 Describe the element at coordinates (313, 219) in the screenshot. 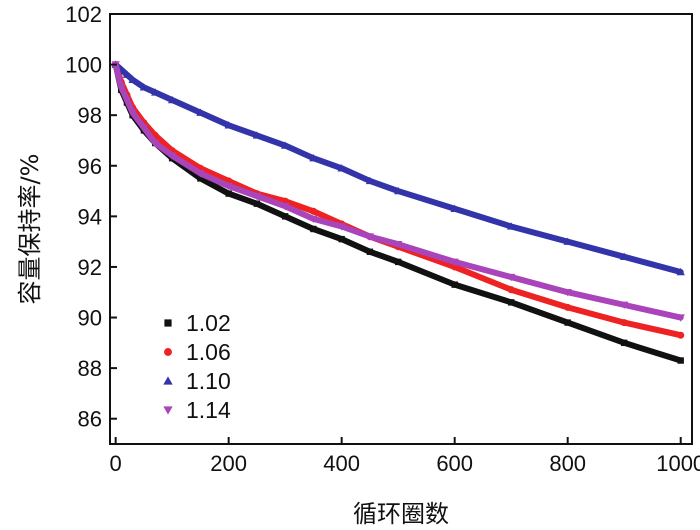

I see `data-point-1.14-350` at that location.